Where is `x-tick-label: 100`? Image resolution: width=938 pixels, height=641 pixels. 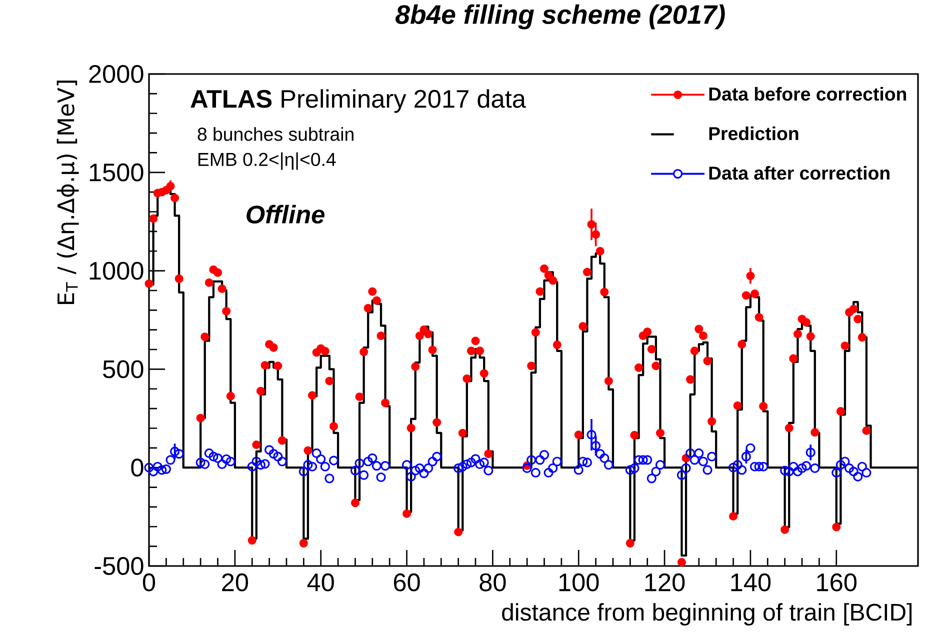
x-tick-label: 100 is located at coordinates (579, 582).